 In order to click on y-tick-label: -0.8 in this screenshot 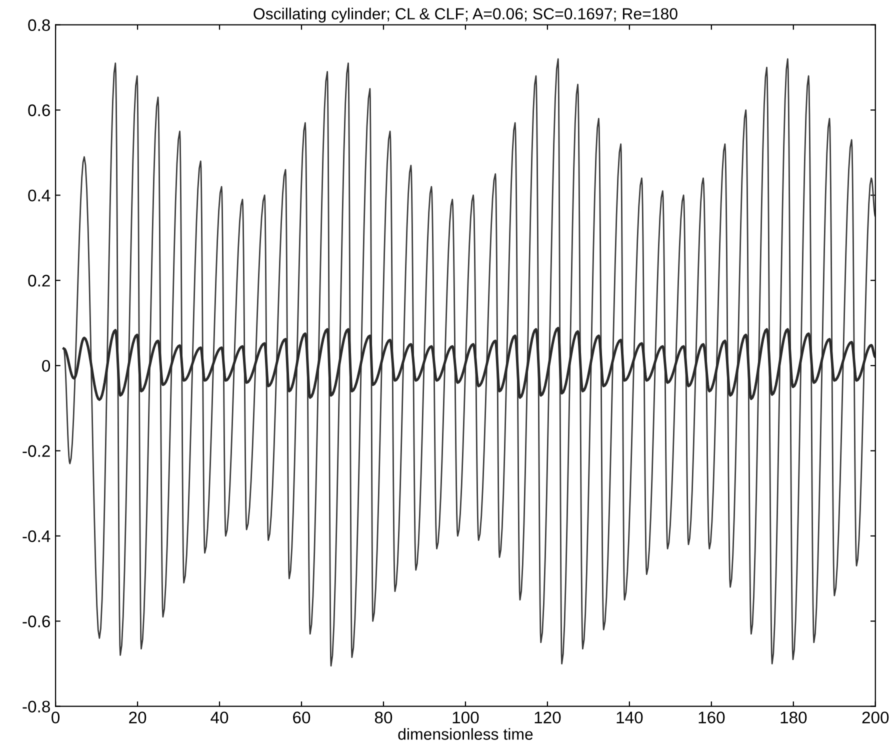, I will do `click(36, 706)`.